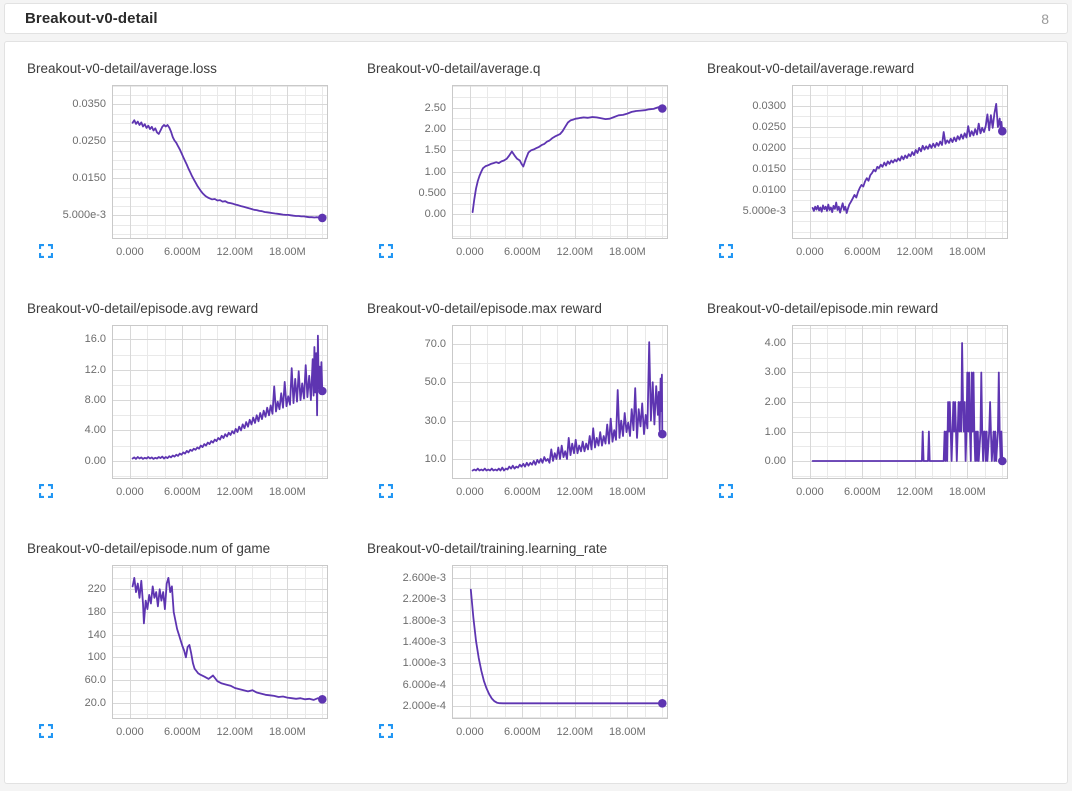  What do you see at coordinates (96, 657) in the screenshot?
I see `y-tick-label: 100` at bounding box center [96, 657].